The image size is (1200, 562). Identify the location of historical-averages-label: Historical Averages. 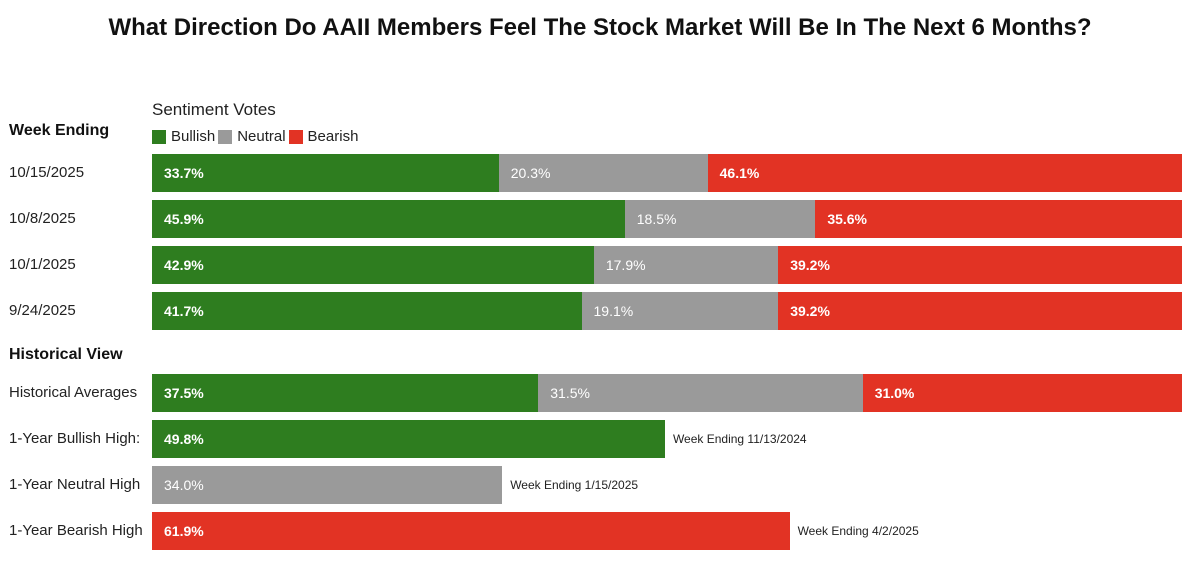
(73, 392).